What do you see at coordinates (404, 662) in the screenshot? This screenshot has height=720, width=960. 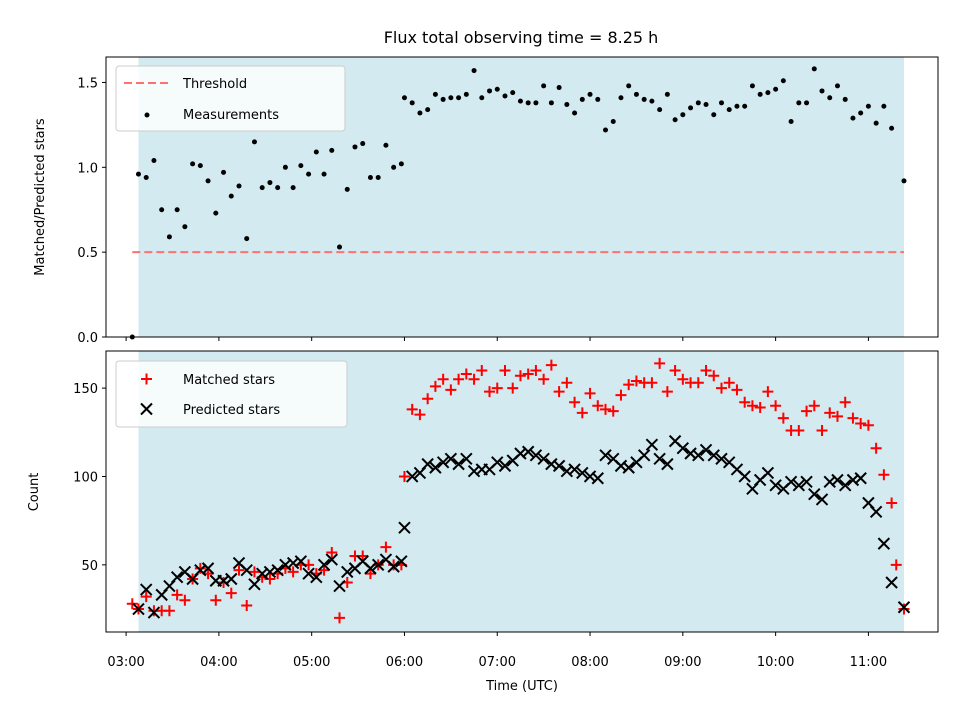 I see `x-tick-label: 06:00` at bounding box center [404, 662].